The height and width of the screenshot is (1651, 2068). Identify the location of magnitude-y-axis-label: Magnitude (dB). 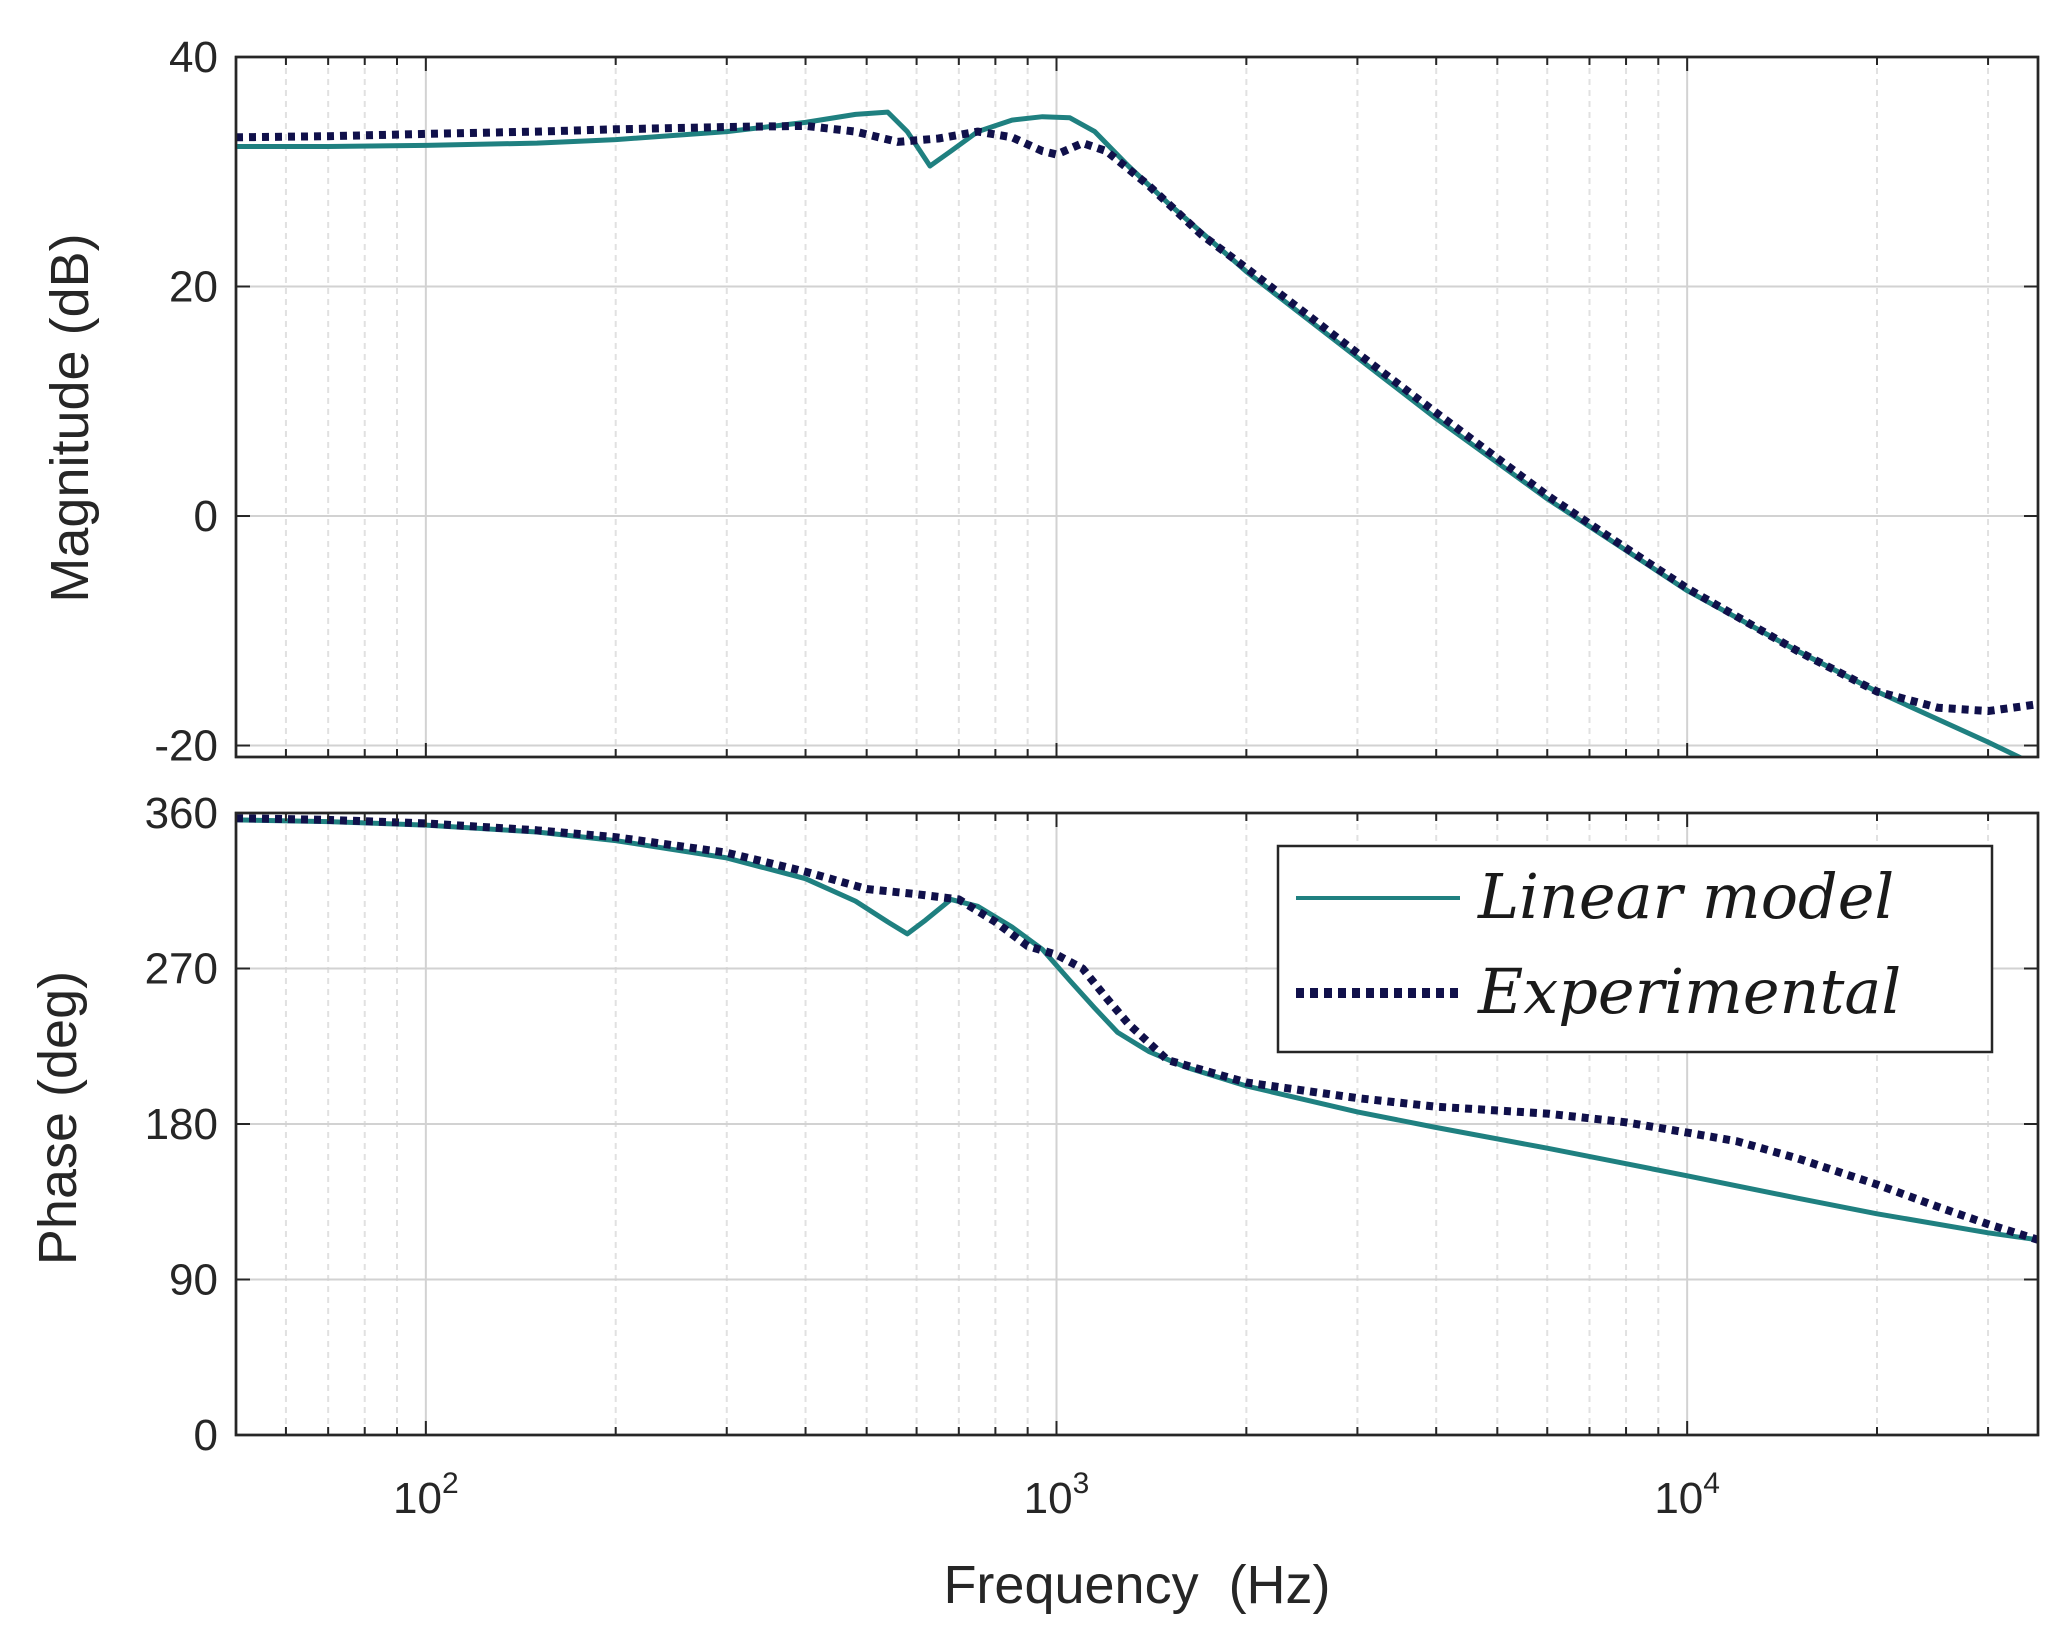
(70, 417).